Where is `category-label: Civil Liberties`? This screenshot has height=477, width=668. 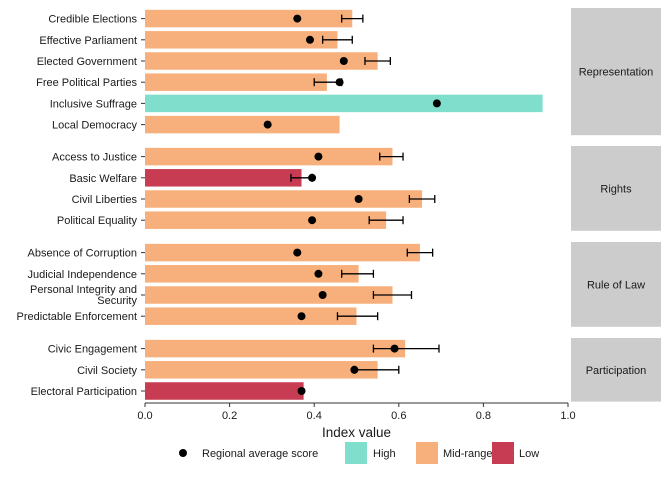 category-label: Civil Liberties is located at coordinates (105, 200).